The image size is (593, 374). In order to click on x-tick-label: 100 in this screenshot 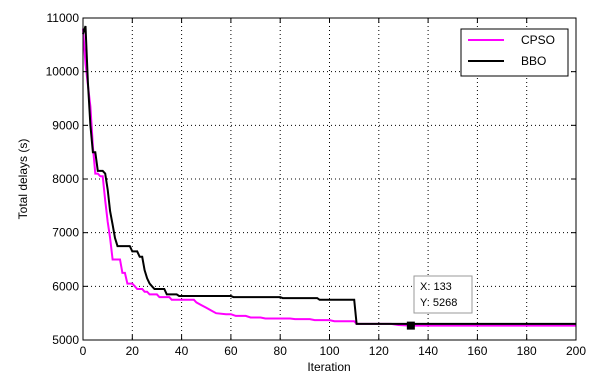, I will do `click(329, 351)`.